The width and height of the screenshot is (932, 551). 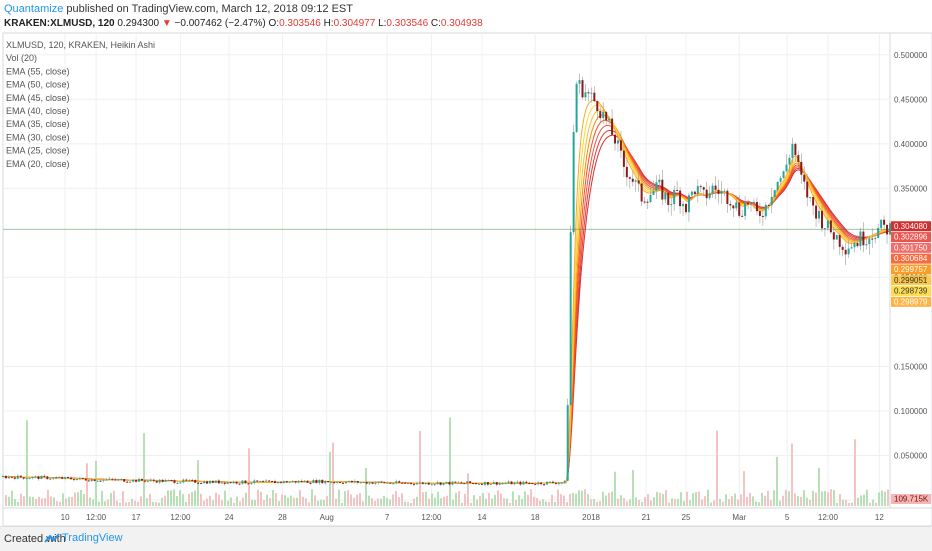 I want to click on tradingview-logo-icon, so click(x=52, y=538).